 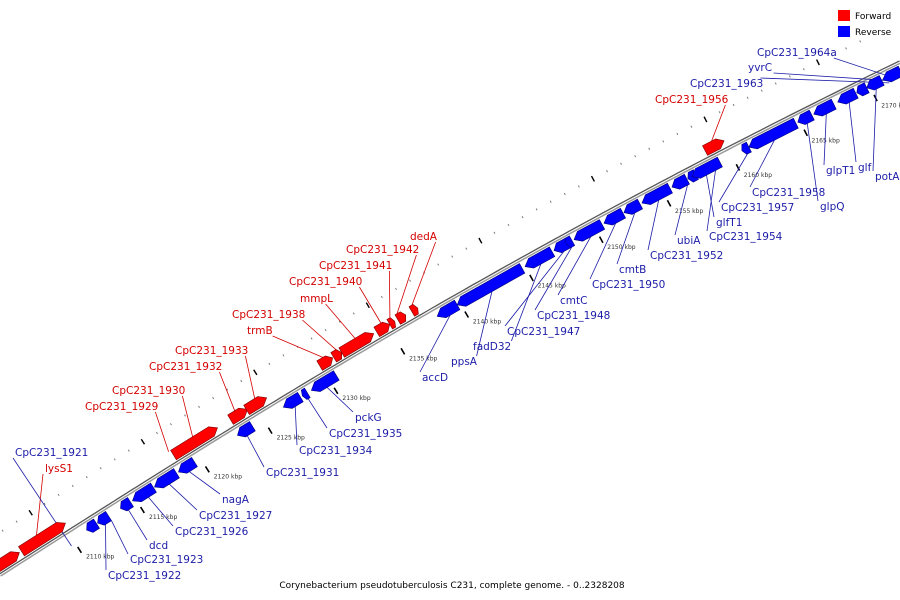 What do you see at coordinates (760, 68) in the screenshot?
I see `reverse-gene-label-30: yvrC` at bounding box center [760, 68].